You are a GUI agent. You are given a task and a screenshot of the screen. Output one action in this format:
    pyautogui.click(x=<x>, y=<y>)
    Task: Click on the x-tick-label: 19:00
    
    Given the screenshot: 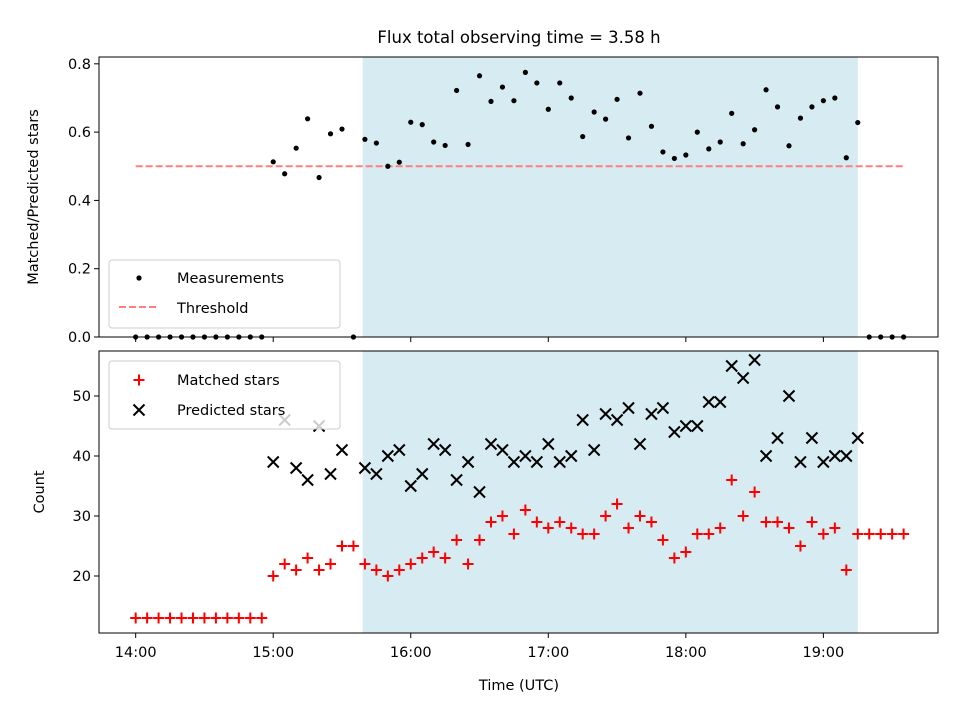 What is the action you would take?
    pyautogui.click(x=823, y=653)
    